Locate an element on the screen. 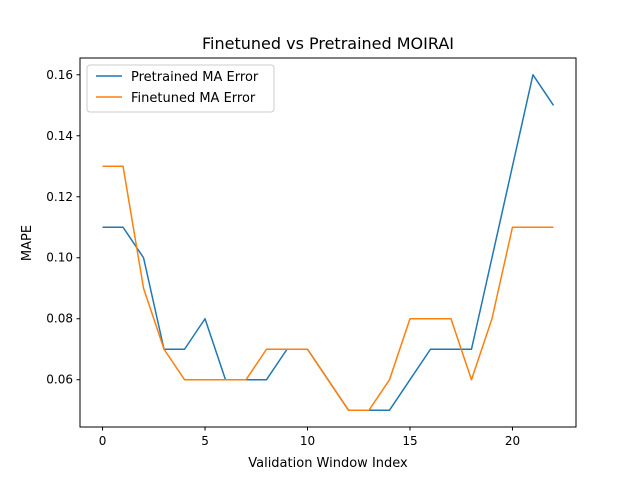  y-axis-label: MAPE is located at coordinates (27, 243).